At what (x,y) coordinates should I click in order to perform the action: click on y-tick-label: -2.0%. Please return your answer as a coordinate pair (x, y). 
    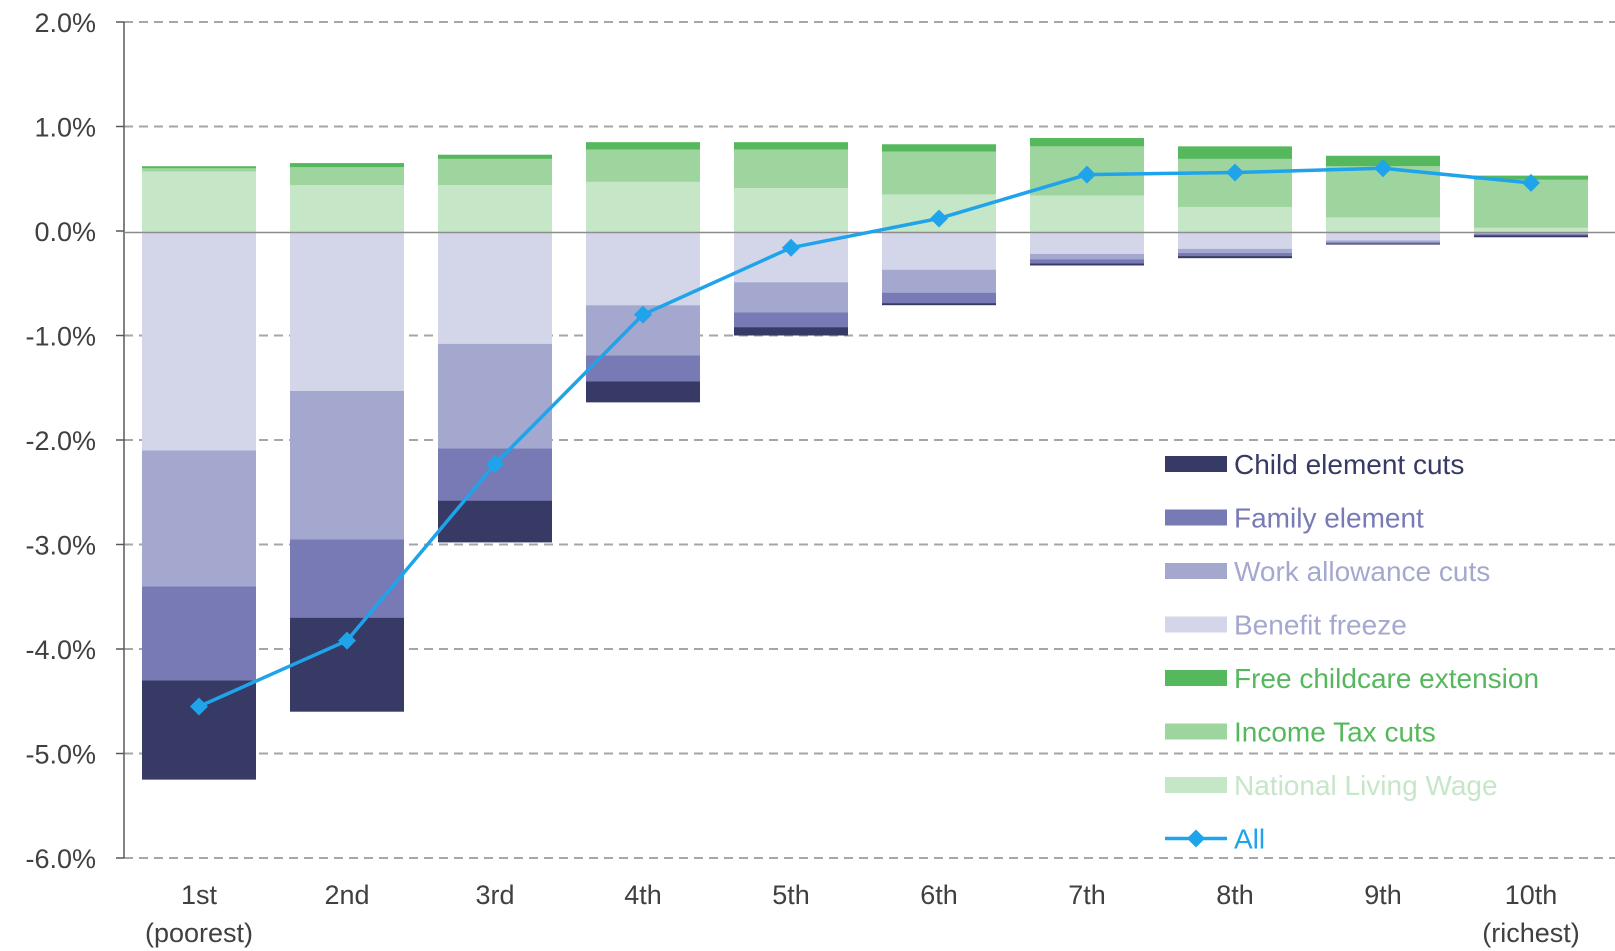
    Looking at the image, I should click on (60, 441).